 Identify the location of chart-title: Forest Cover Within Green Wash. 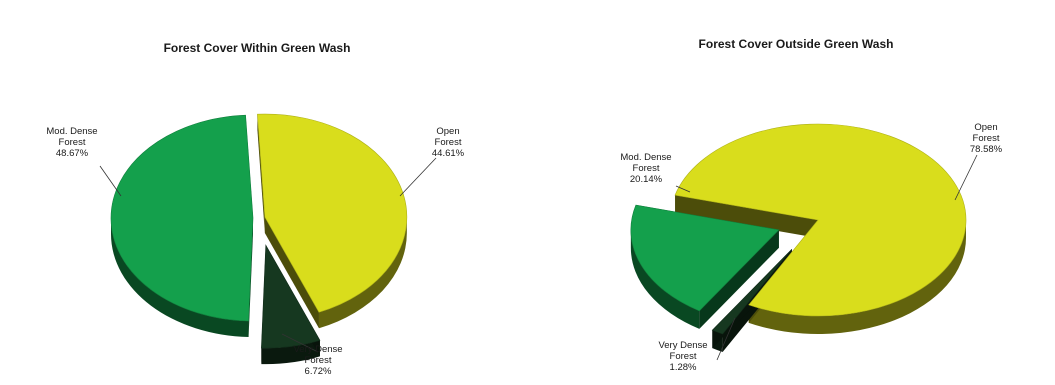
(257, 48).